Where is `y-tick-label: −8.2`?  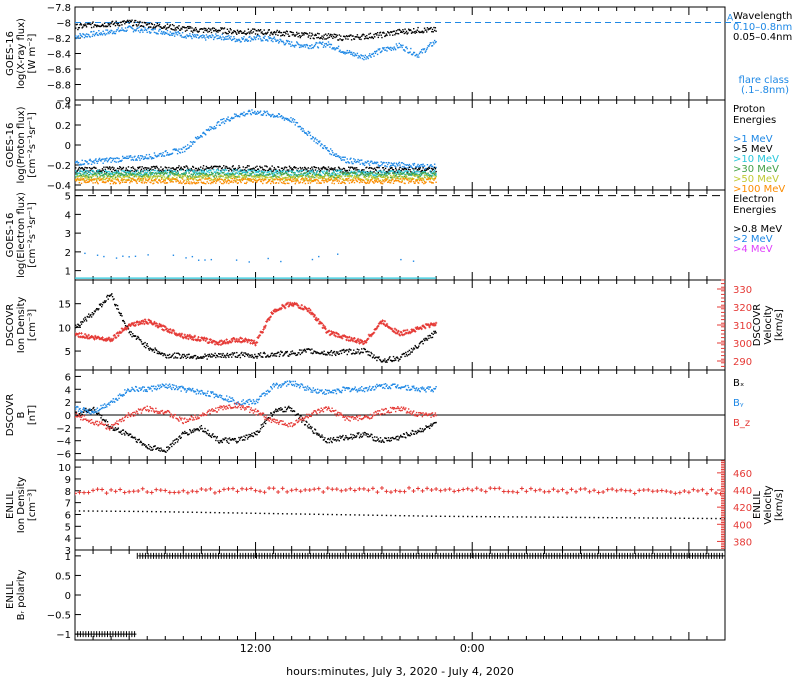 y-tick-label: −8.2 is located at coordinates (59, 39).